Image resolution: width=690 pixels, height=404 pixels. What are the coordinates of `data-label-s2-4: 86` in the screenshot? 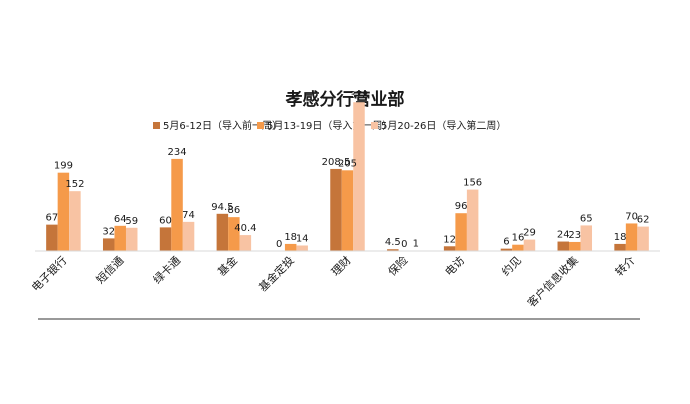 It's located at (233, 210).